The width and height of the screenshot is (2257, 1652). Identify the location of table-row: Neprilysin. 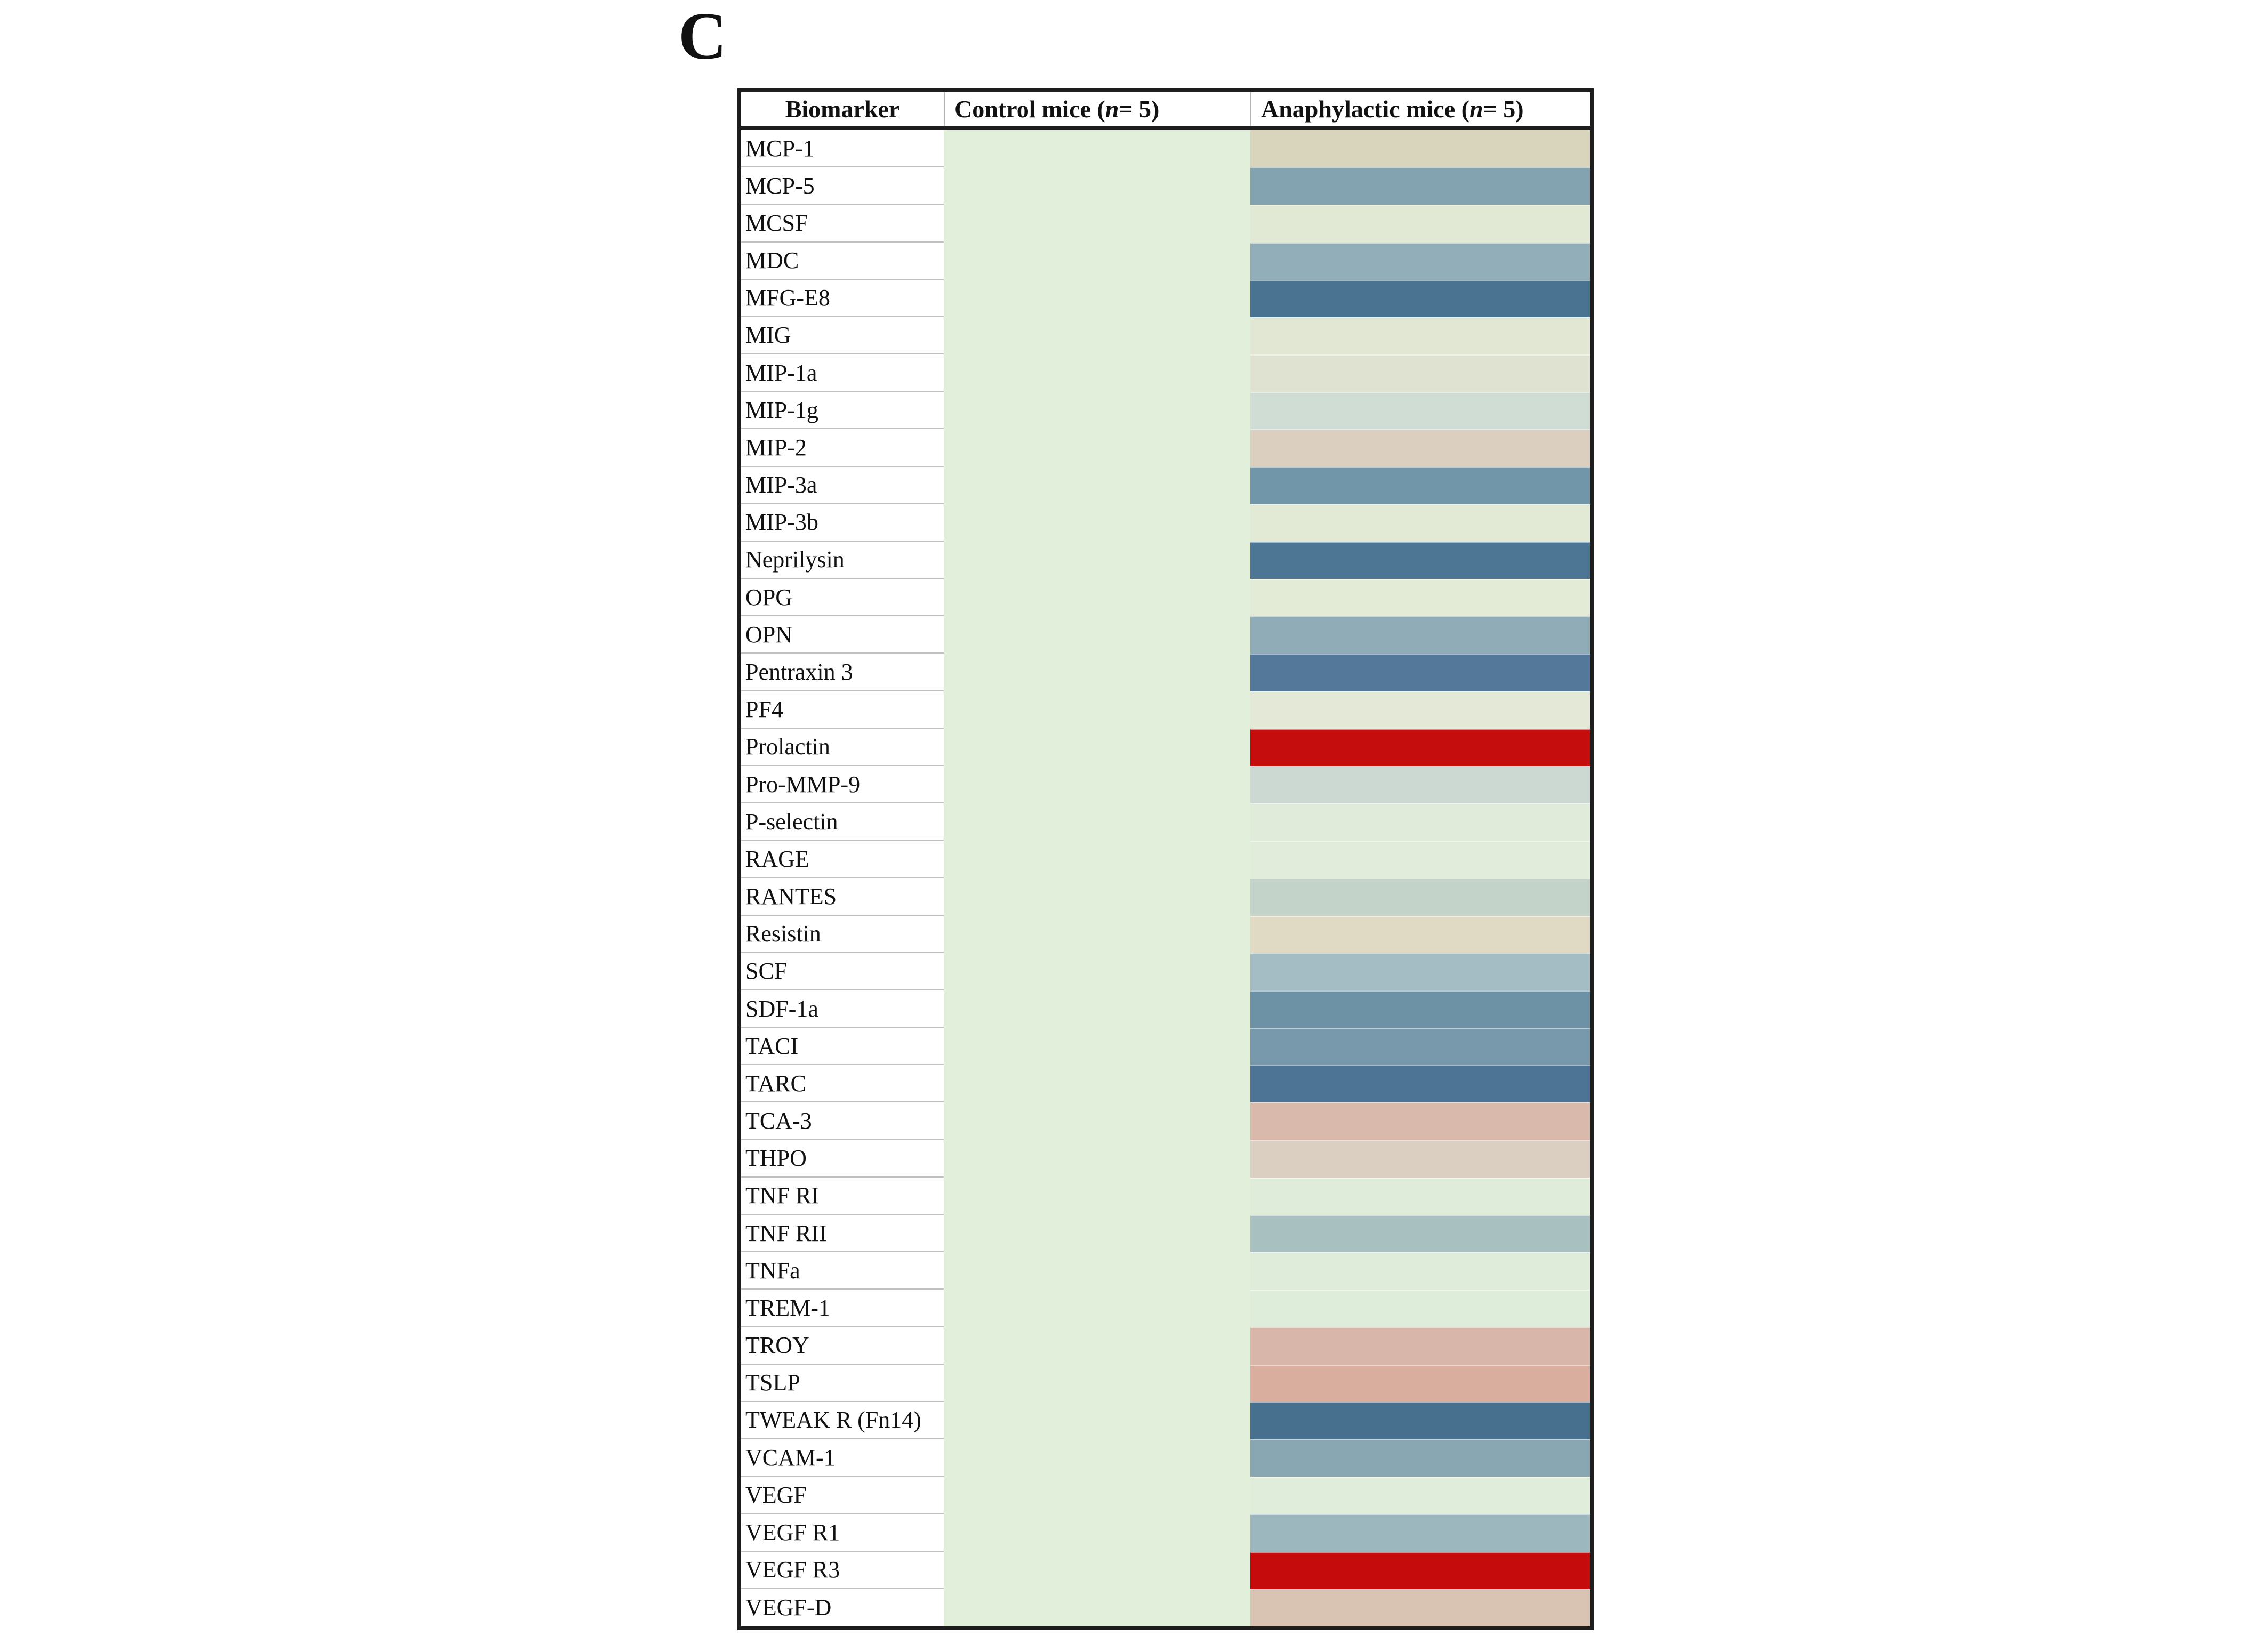
(1165, 560).